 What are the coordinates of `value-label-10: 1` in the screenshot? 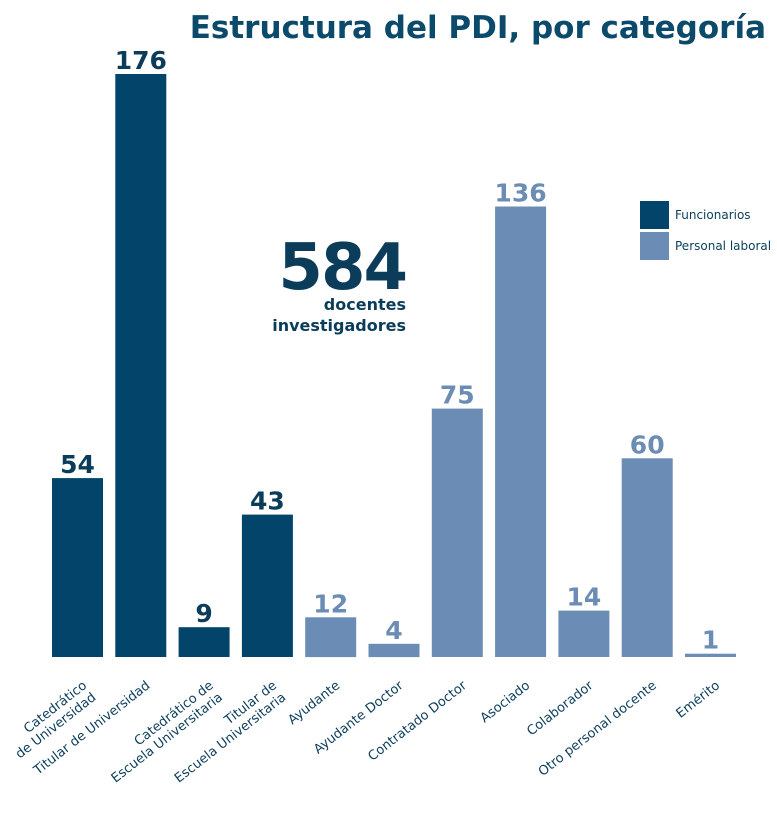 It's located at (710, 640).